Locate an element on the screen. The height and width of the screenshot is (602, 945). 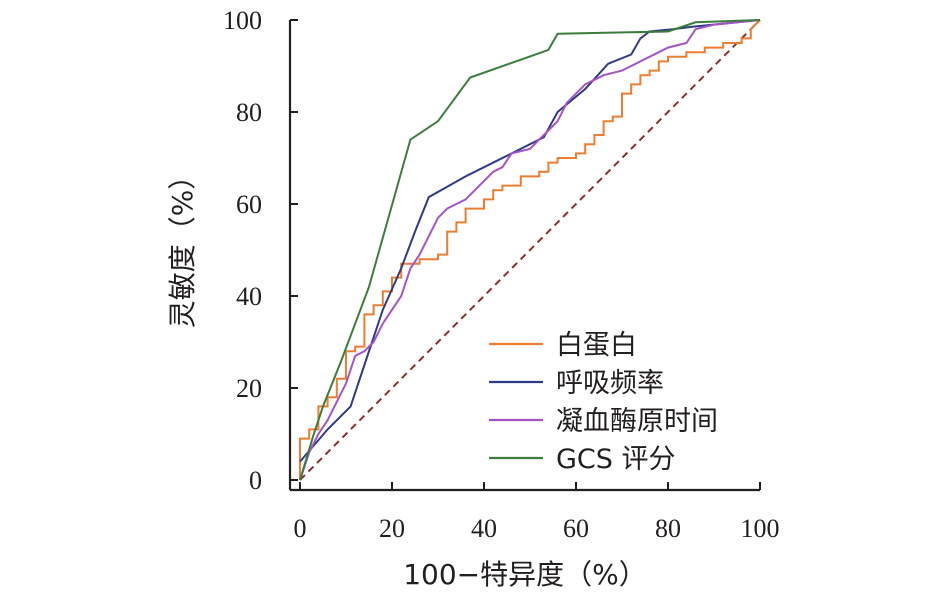
legend-label-0: 白蛋白 is located at coordinates (596, 345).